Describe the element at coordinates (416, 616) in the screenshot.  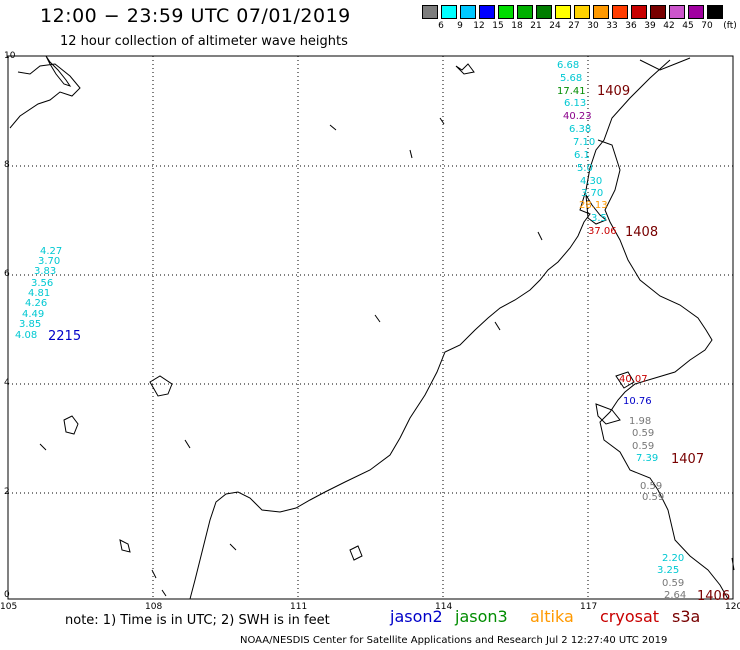
I see `legend-jason2: jason2` at that location.